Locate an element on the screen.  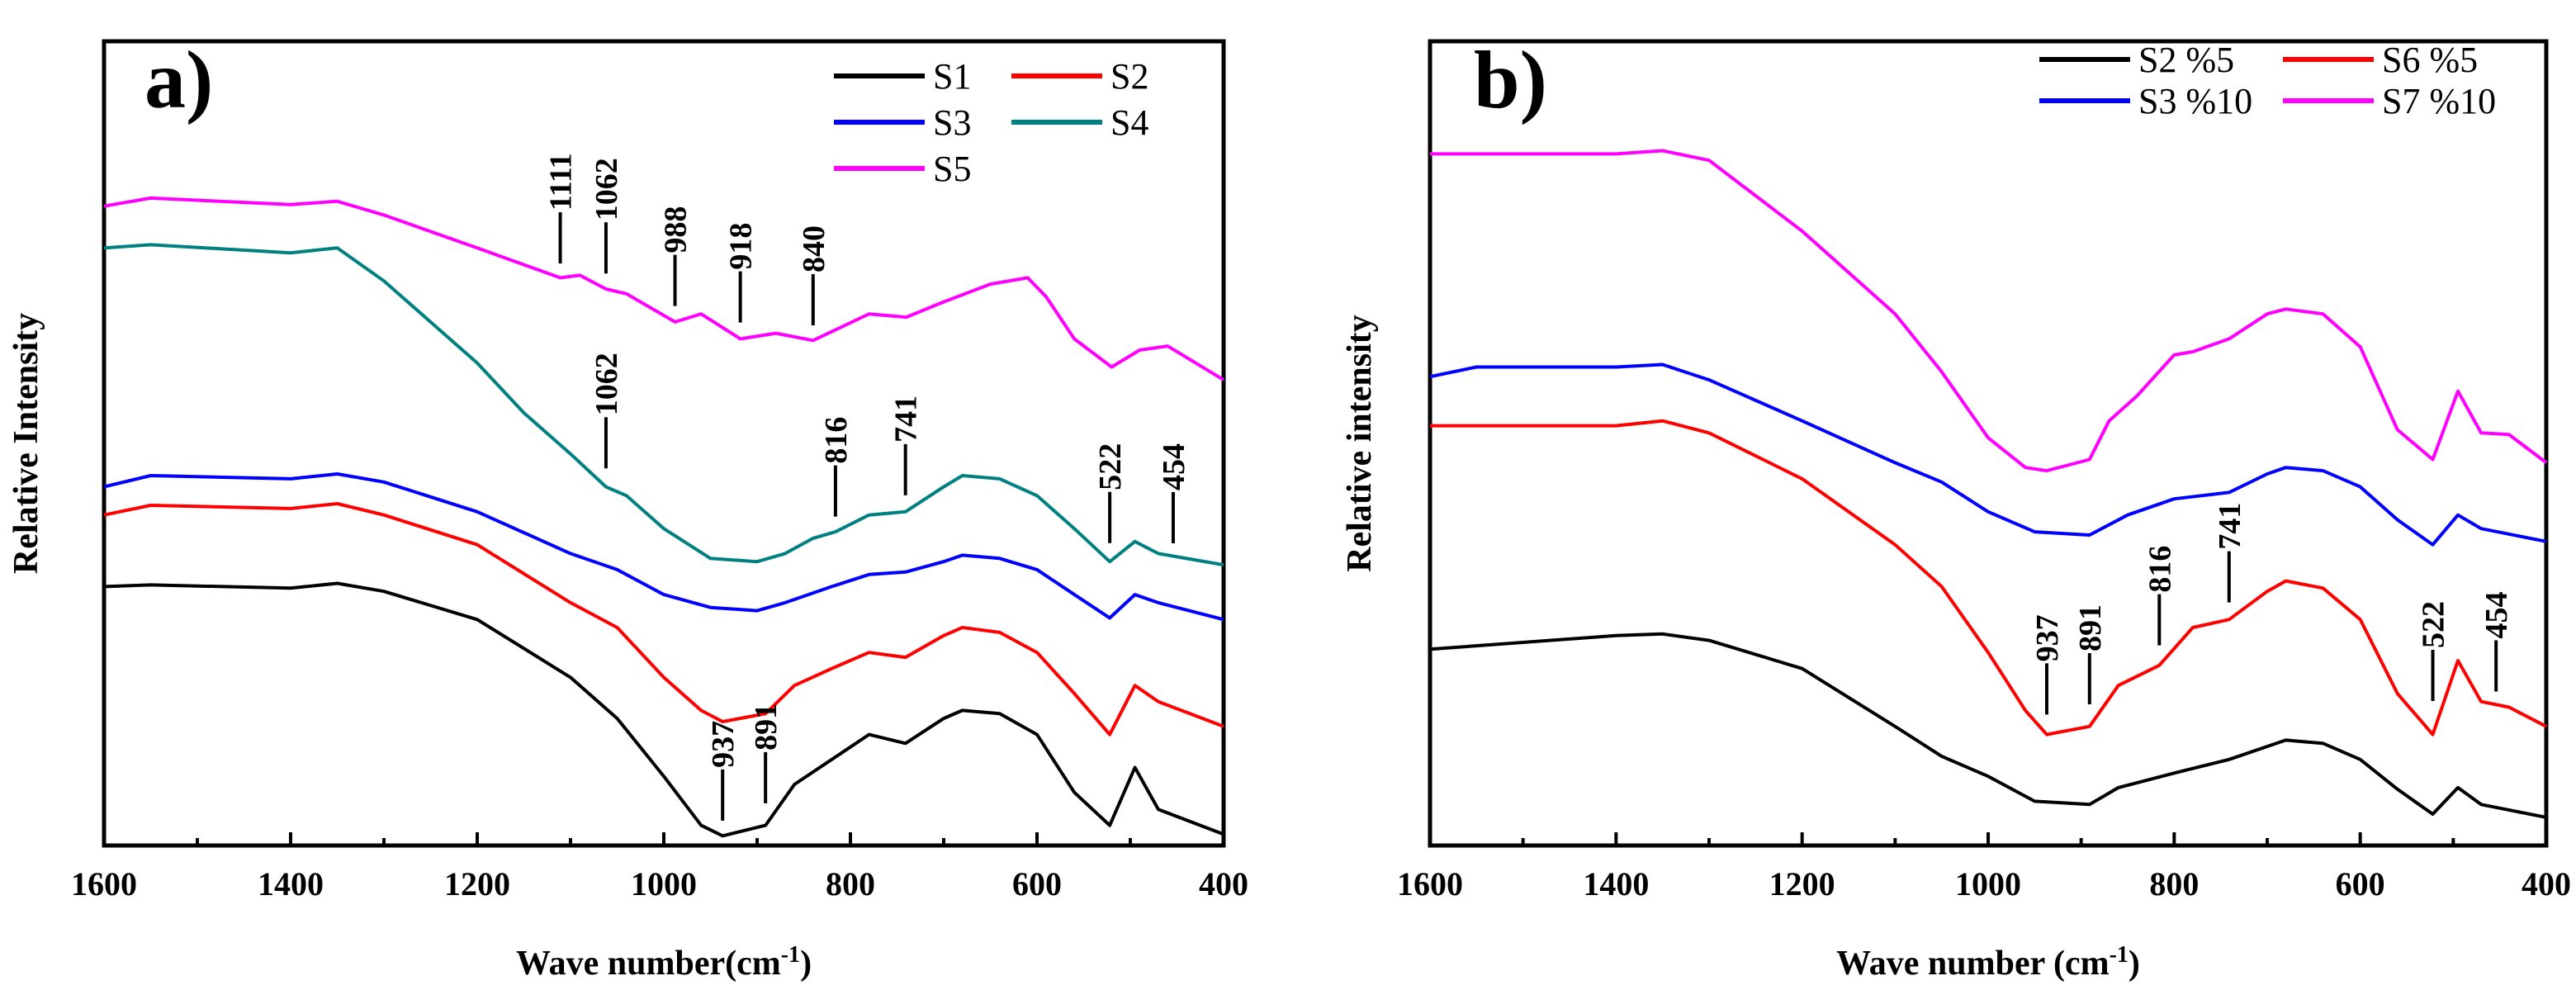
legend-label: S6 %5 is located at coordinates (2430, 60).